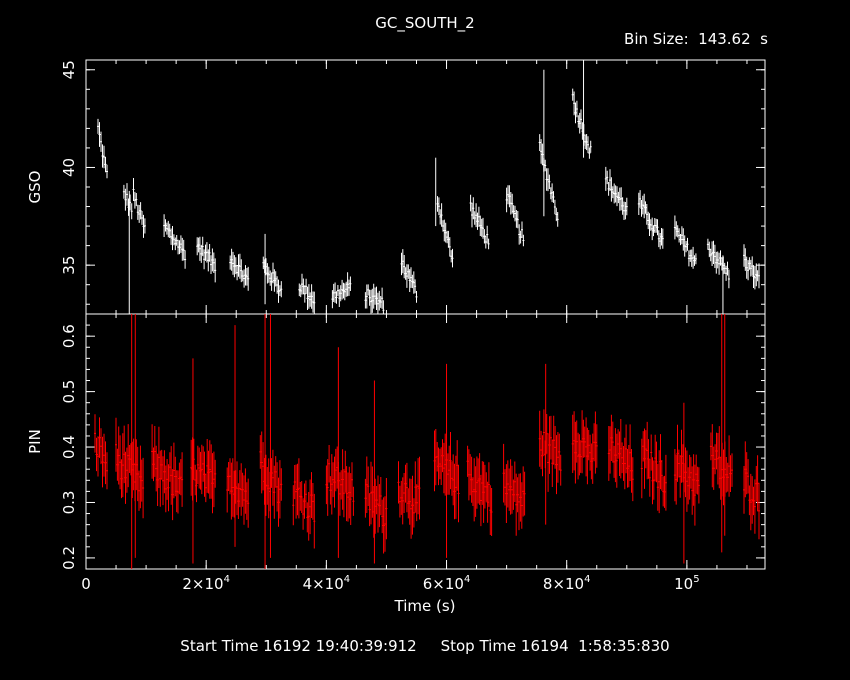  I want to click on stop-time-label: Stop Time 16194 1:58:35:830, so click(555, 646).